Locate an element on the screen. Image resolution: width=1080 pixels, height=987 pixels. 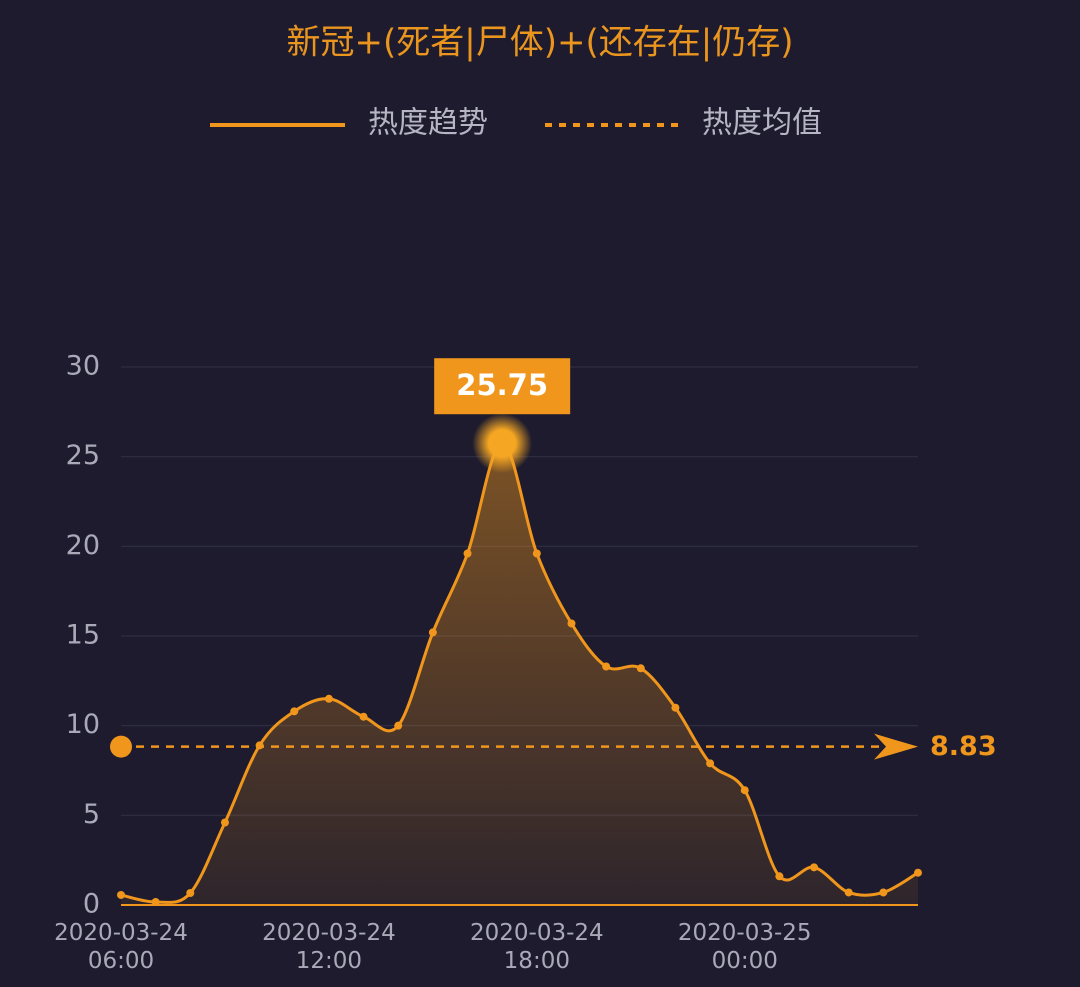
y-tick-label: 5 is located at coordinates (91, 814).